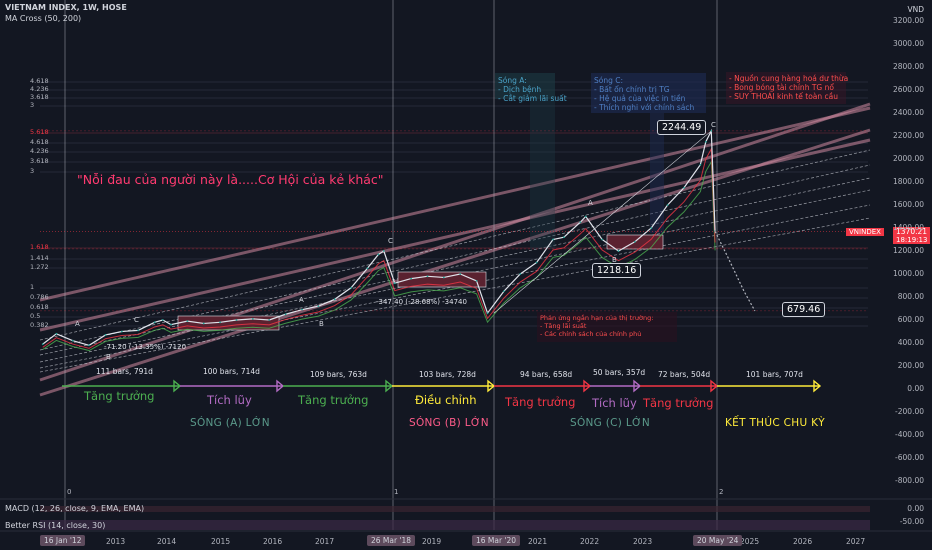 The height and width of the screenshot is (550, 932). Describe the element at coordinates (39, 258) in the screenshot. I see `fib-label: 1.414` at that location.